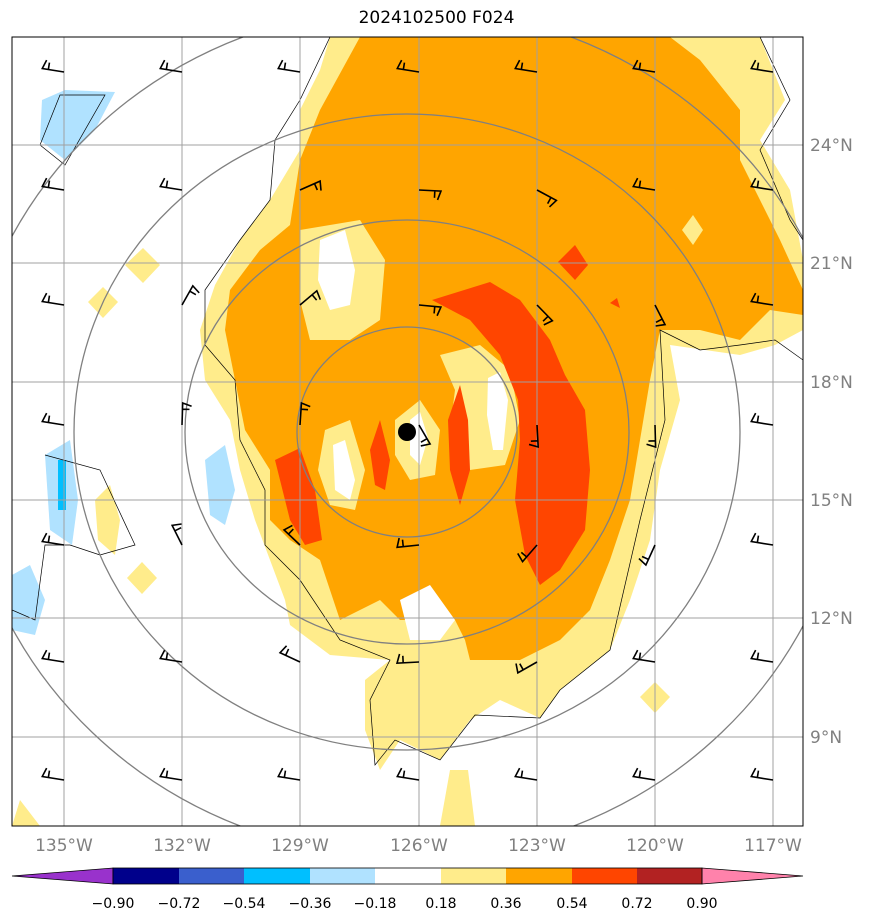 Image resolution: width=873 pixels, height=924 pixels. What do you see at coordinates (300, 846) in the screenshot?
I see `lon-tick-label: 129°W` at bounding box center [300, 846].